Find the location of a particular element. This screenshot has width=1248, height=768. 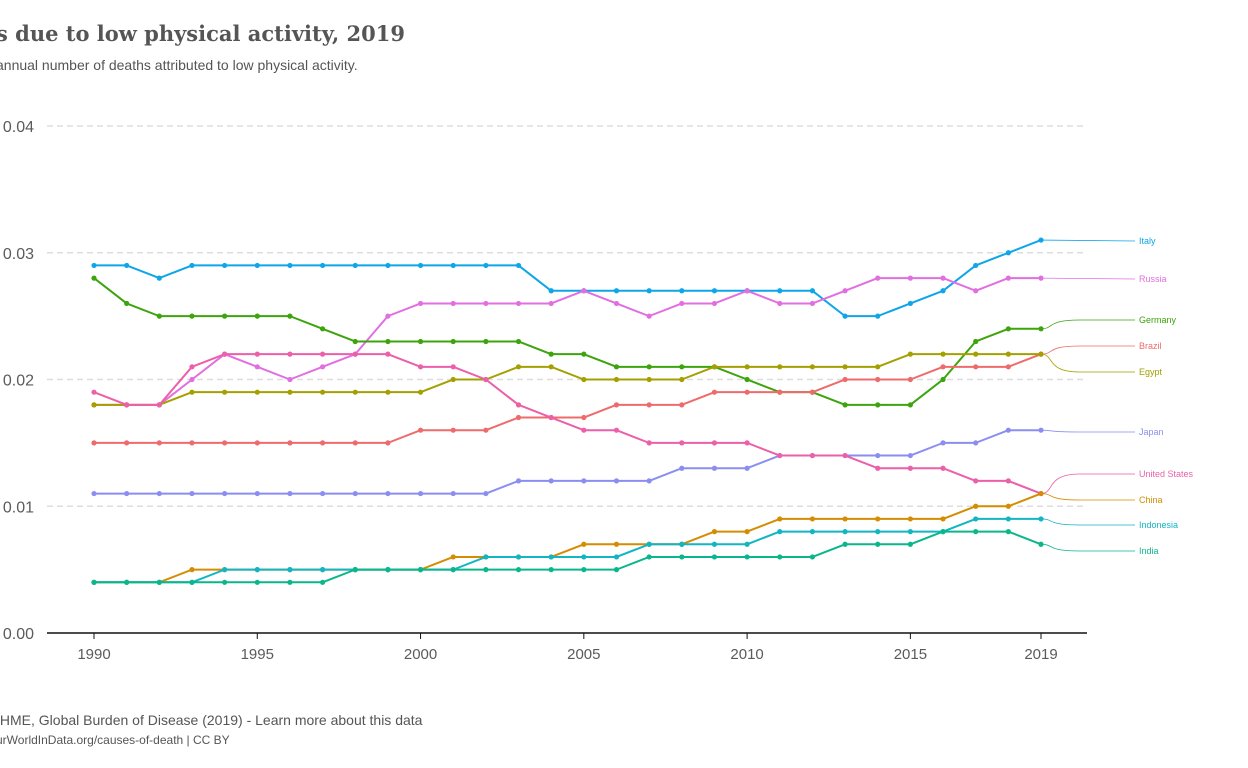

x-tick-label: 2015 is located at coordinates (910, 654).